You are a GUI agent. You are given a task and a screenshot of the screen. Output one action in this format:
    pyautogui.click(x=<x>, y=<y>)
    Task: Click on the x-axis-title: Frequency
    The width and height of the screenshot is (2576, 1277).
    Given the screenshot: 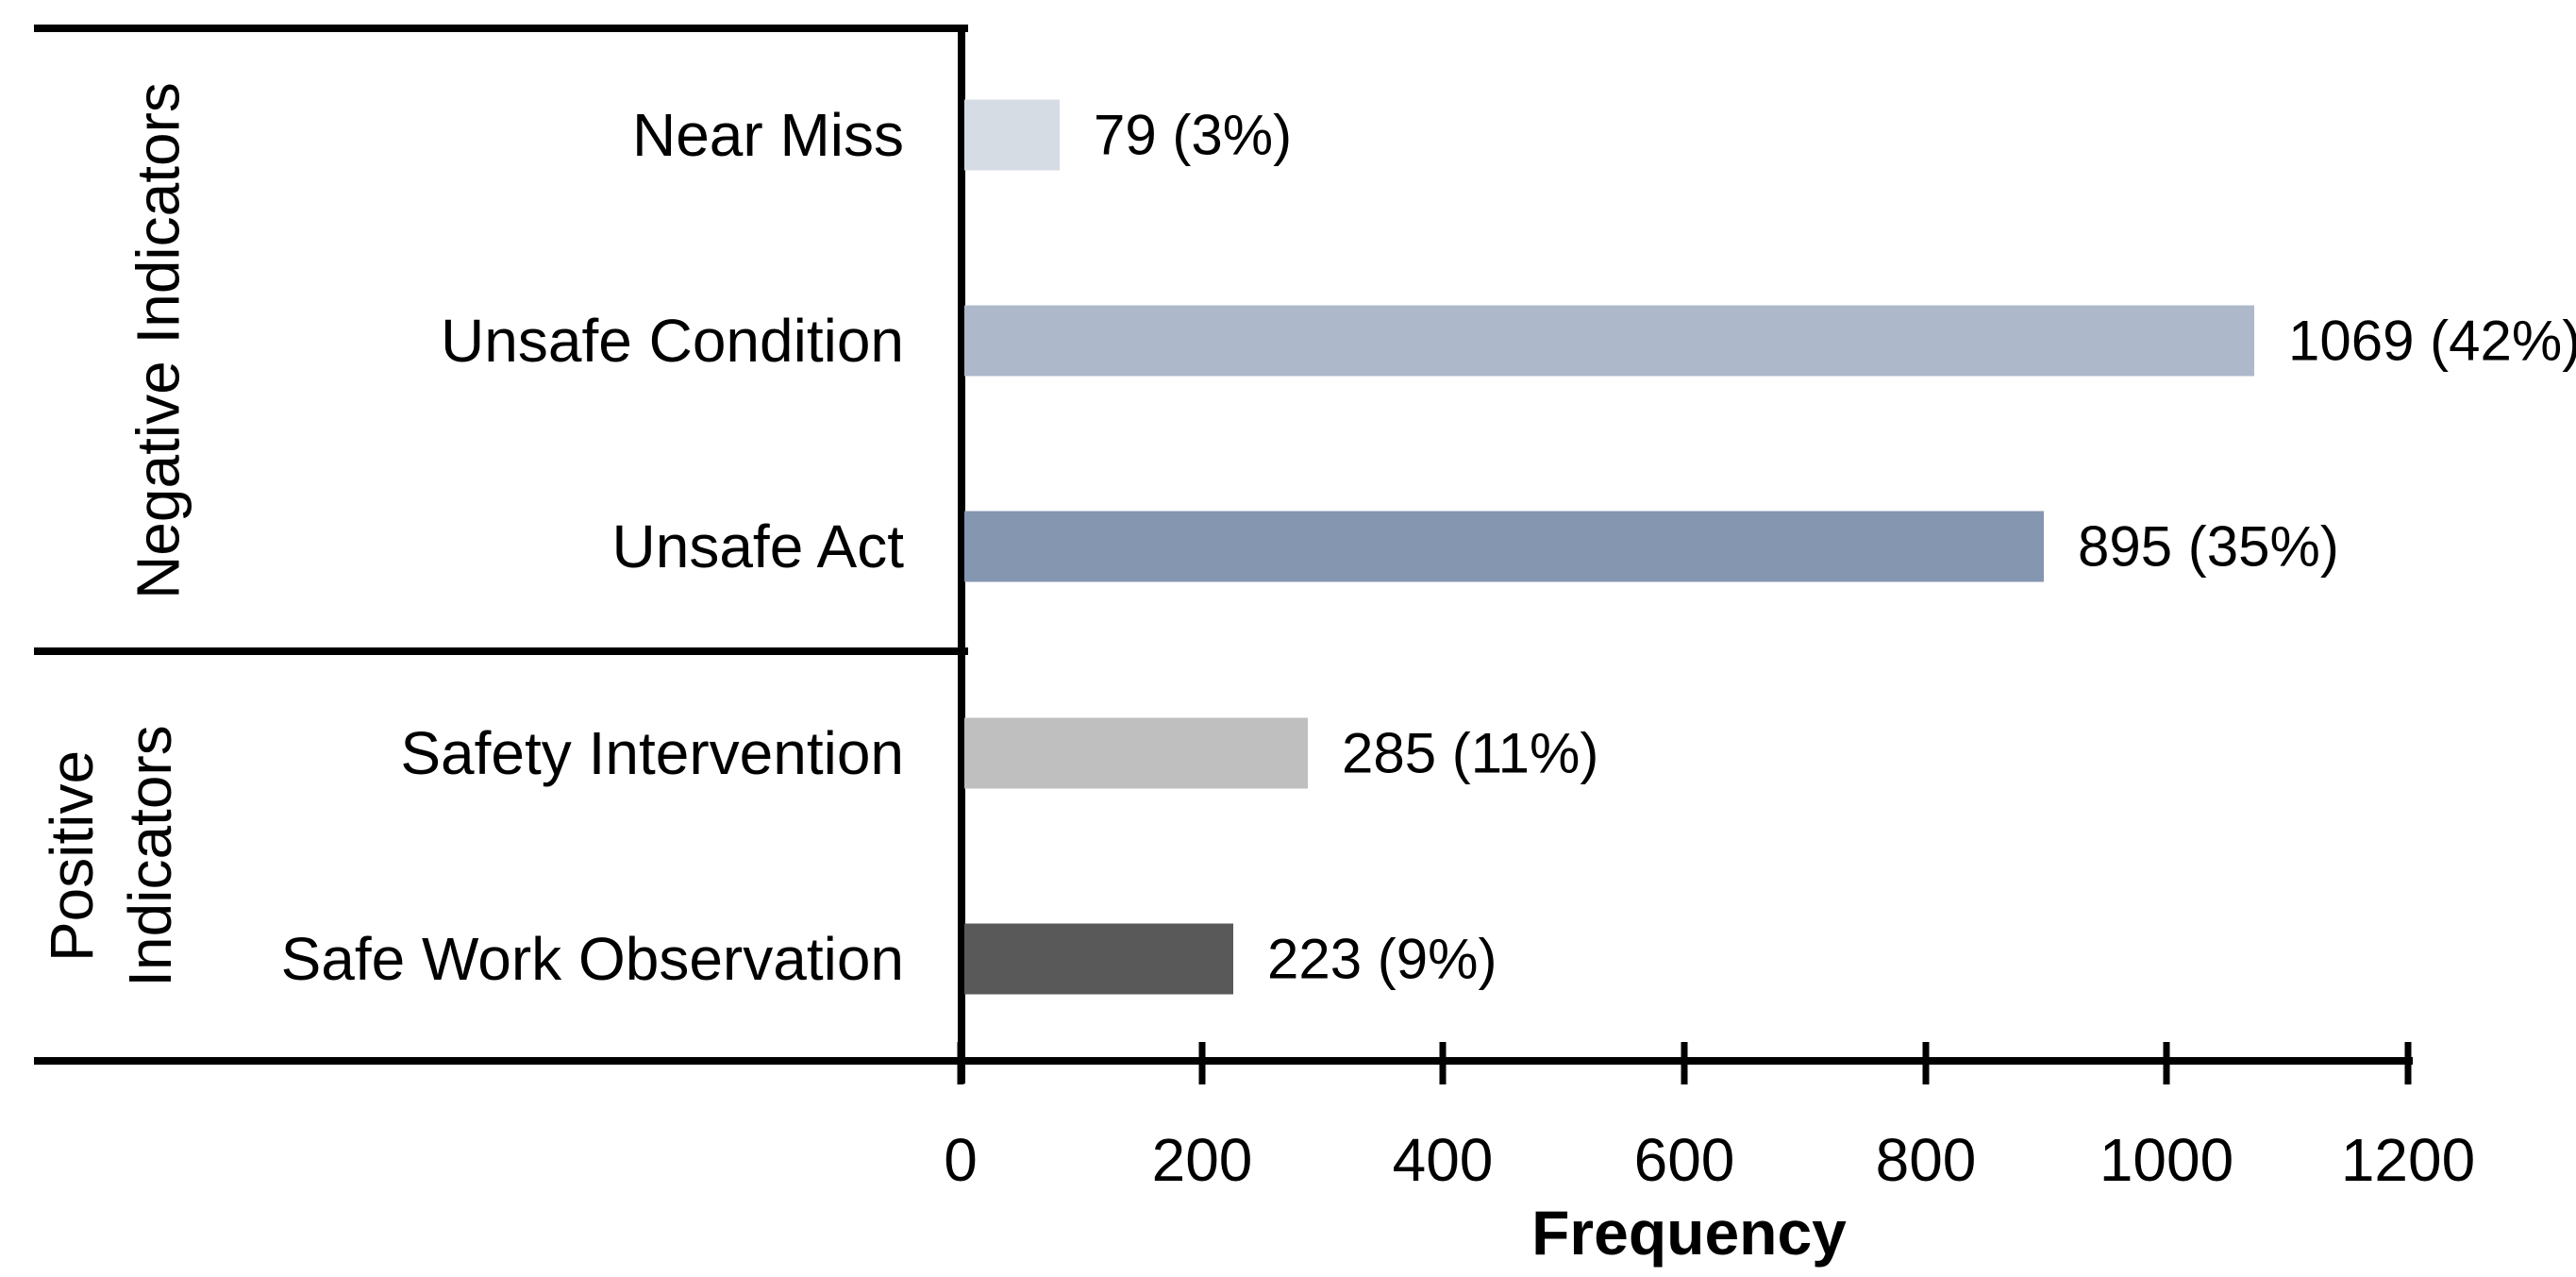 What is the action you would take?
    pyautogui.click(x=1689, y=1233)
    